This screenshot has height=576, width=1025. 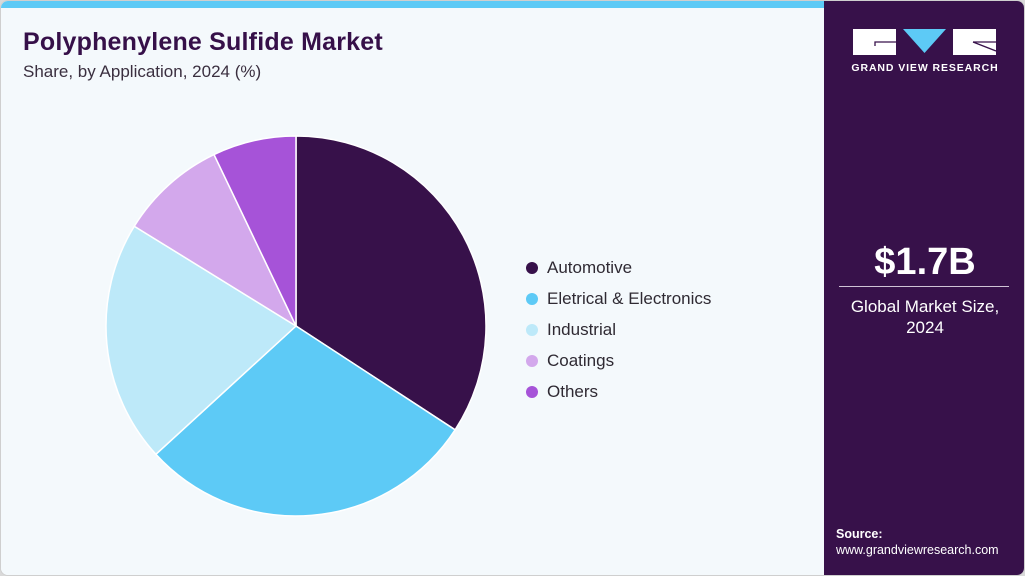 I want to click on chart-subtitle: Share, by Application, 2024 (%), so click(x=142, y=71).